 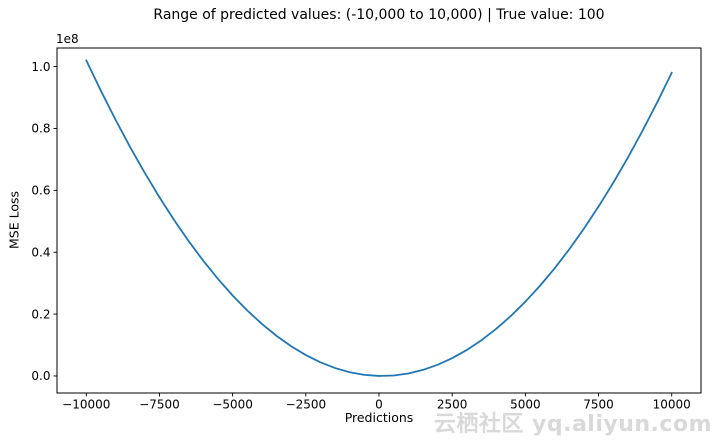 What do you see at coordinates (40, 314) in the screenshot?
I see `y-tick-label: 0.2` at bounding box center [40, 314].